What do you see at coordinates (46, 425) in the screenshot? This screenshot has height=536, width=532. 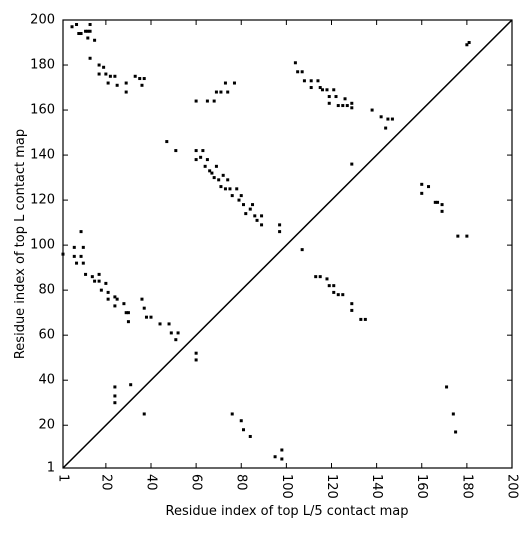 I see `y-tick-label: 20` at bounding box center [46, 425].